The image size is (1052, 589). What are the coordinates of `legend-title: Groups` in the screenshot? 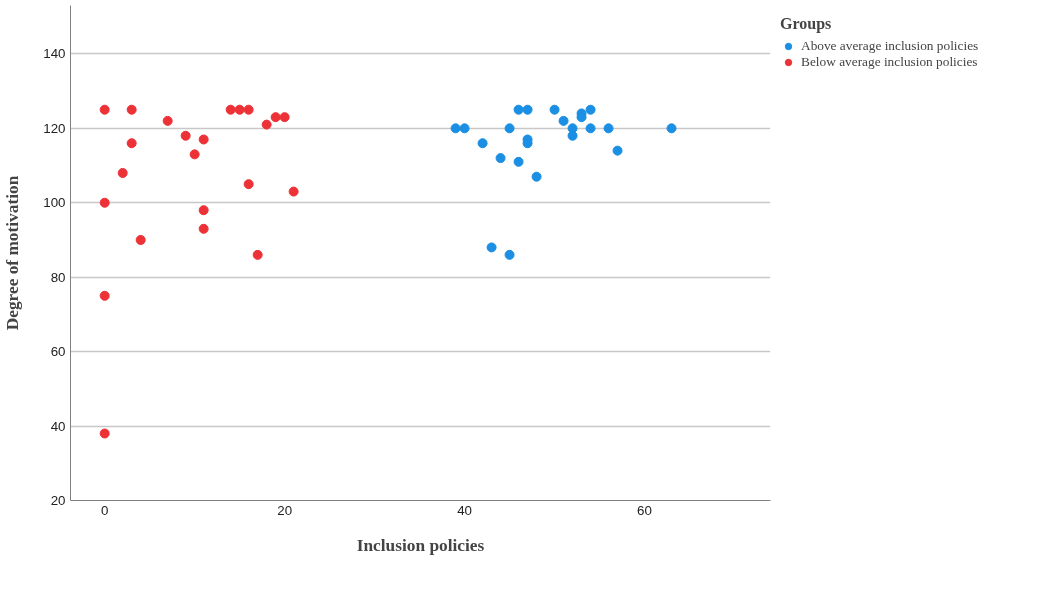 It's located at (806, 24).